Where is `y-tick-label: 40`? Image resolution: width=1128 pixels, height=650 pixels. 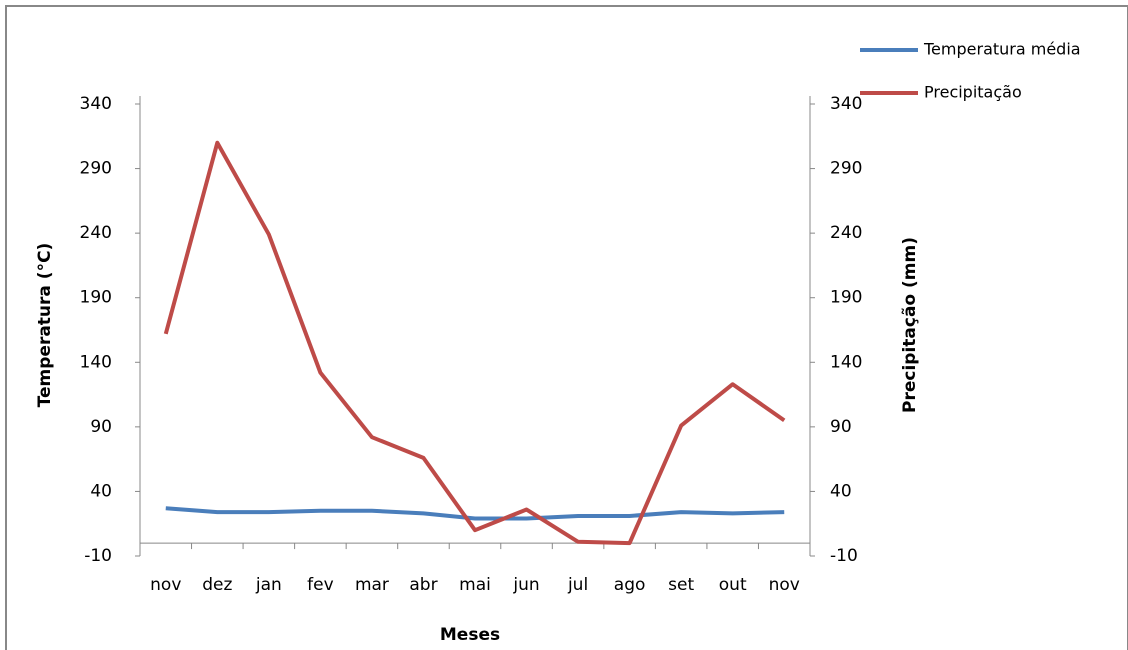 y-tick-label: 40 is located at coordinates (101, 491).